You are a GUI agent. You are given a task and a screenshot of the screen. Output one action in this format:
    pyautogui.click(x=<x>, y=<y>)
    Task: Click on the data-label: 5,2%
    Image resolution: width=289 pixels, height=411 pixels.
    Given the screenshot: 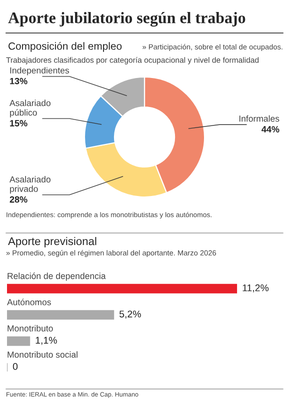 What is the action you would take?
    pyautogui.click(x=130, y=314)
    